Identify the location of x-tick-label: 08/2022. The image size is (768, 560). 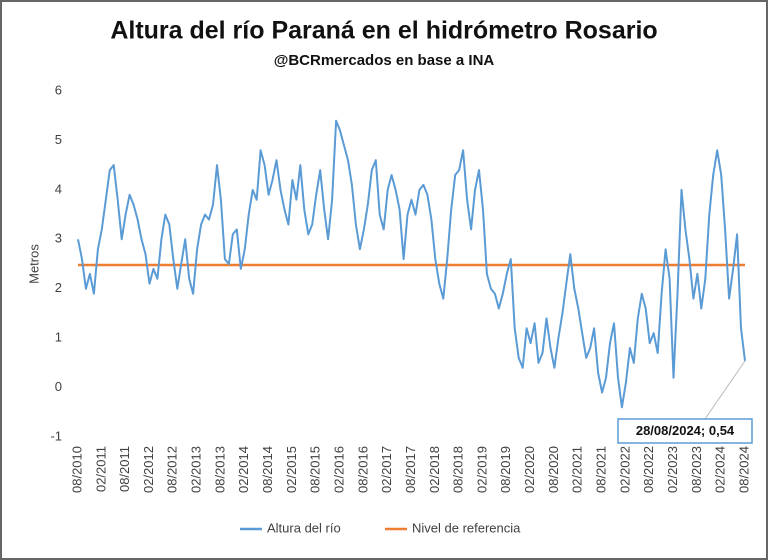
(648, 469).